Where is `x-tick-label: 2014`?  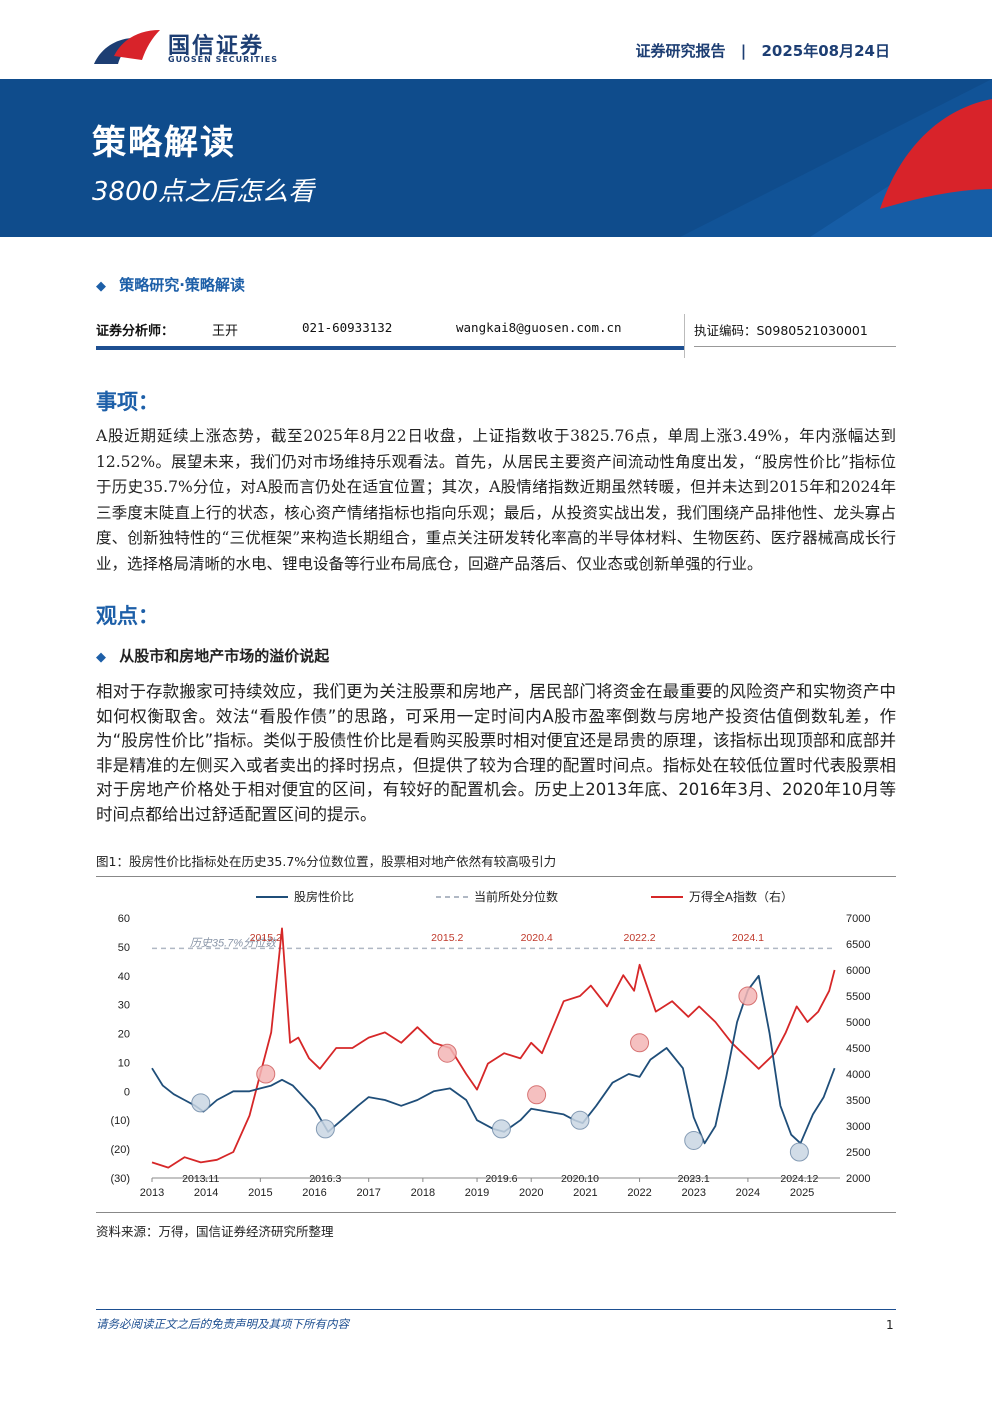 x-tick-label: 2014 is located at coordinates (206, 1193).